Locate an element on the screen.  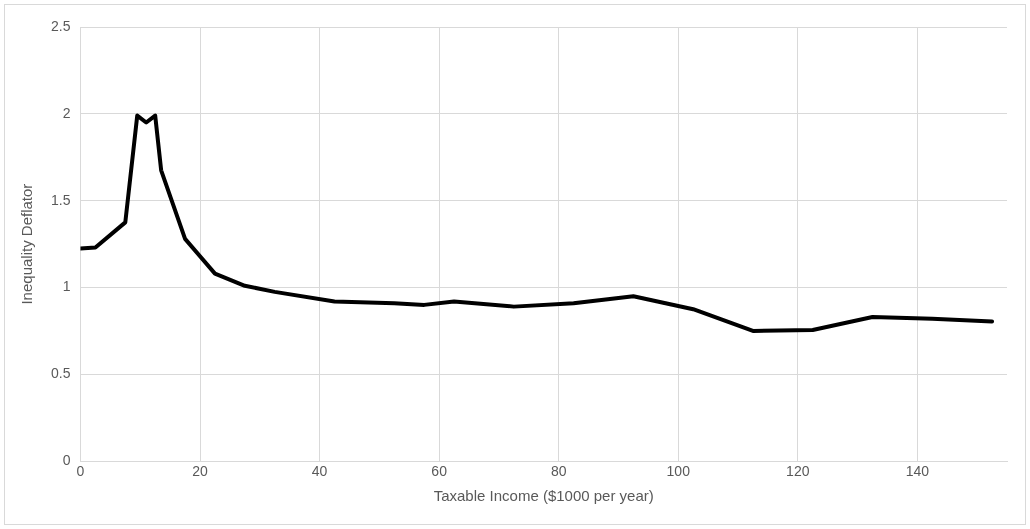
x-tick-label: 40 is located at coordinates (319, 471).